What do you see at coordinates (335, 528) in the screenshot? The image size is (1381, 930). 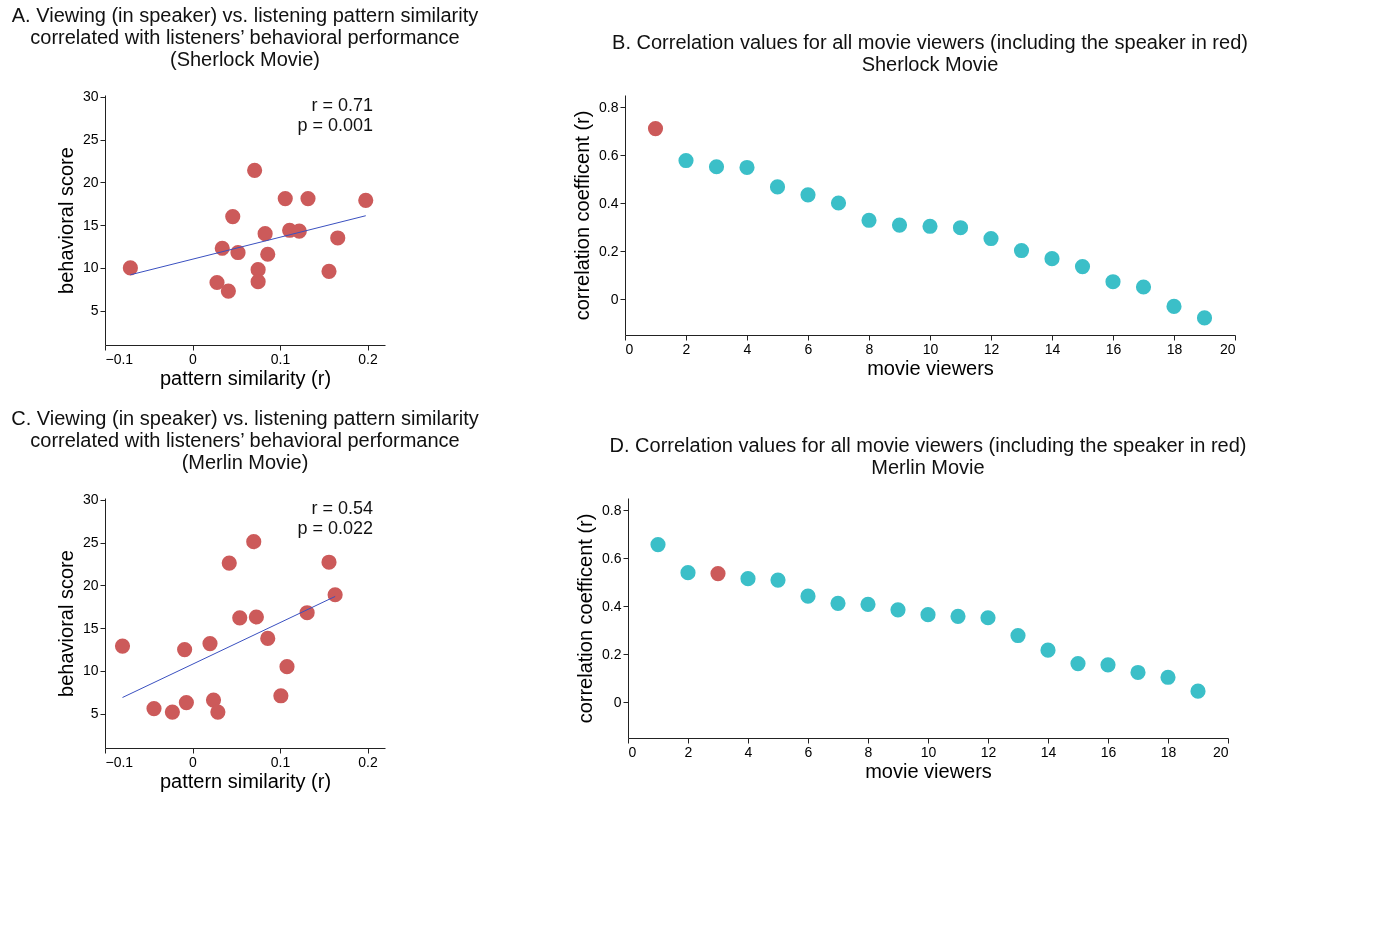 I see `annotation: p = 0.022` at bounding box center [335, 528].